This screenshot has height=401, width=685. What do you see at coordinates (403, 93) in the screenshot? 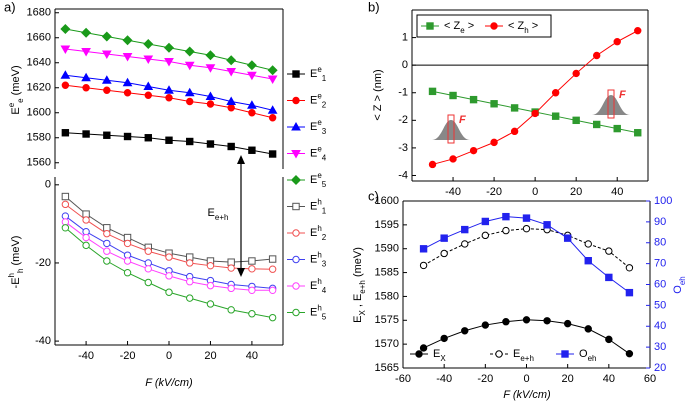
I see `y-tick-label: -1` at bounding box center [403, 93].